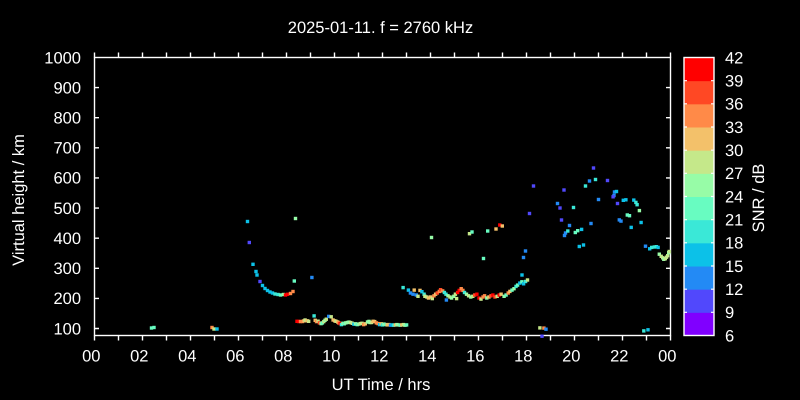  What do you see at coordinates (734, 58) in the screenshot?
I see `svg-text: 42` at bounding box center [734, 58].